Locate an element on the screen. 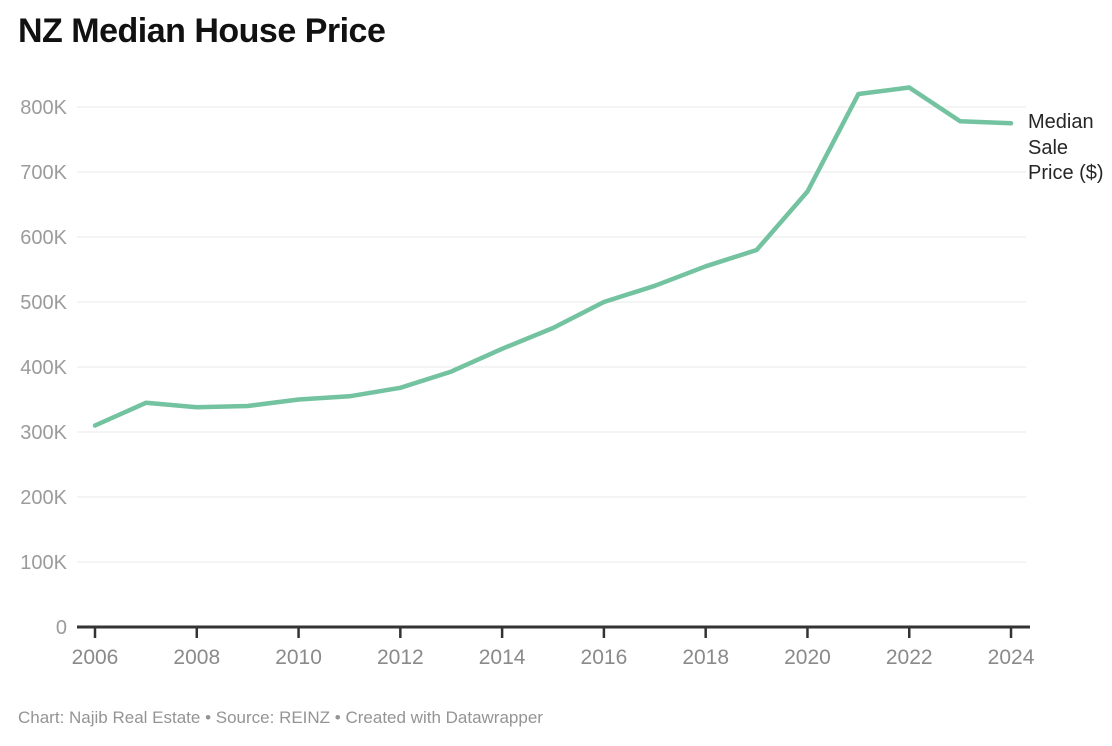 The image size is (1112, 746). y-tick-label: 700K is located at coordinates (43, 173).